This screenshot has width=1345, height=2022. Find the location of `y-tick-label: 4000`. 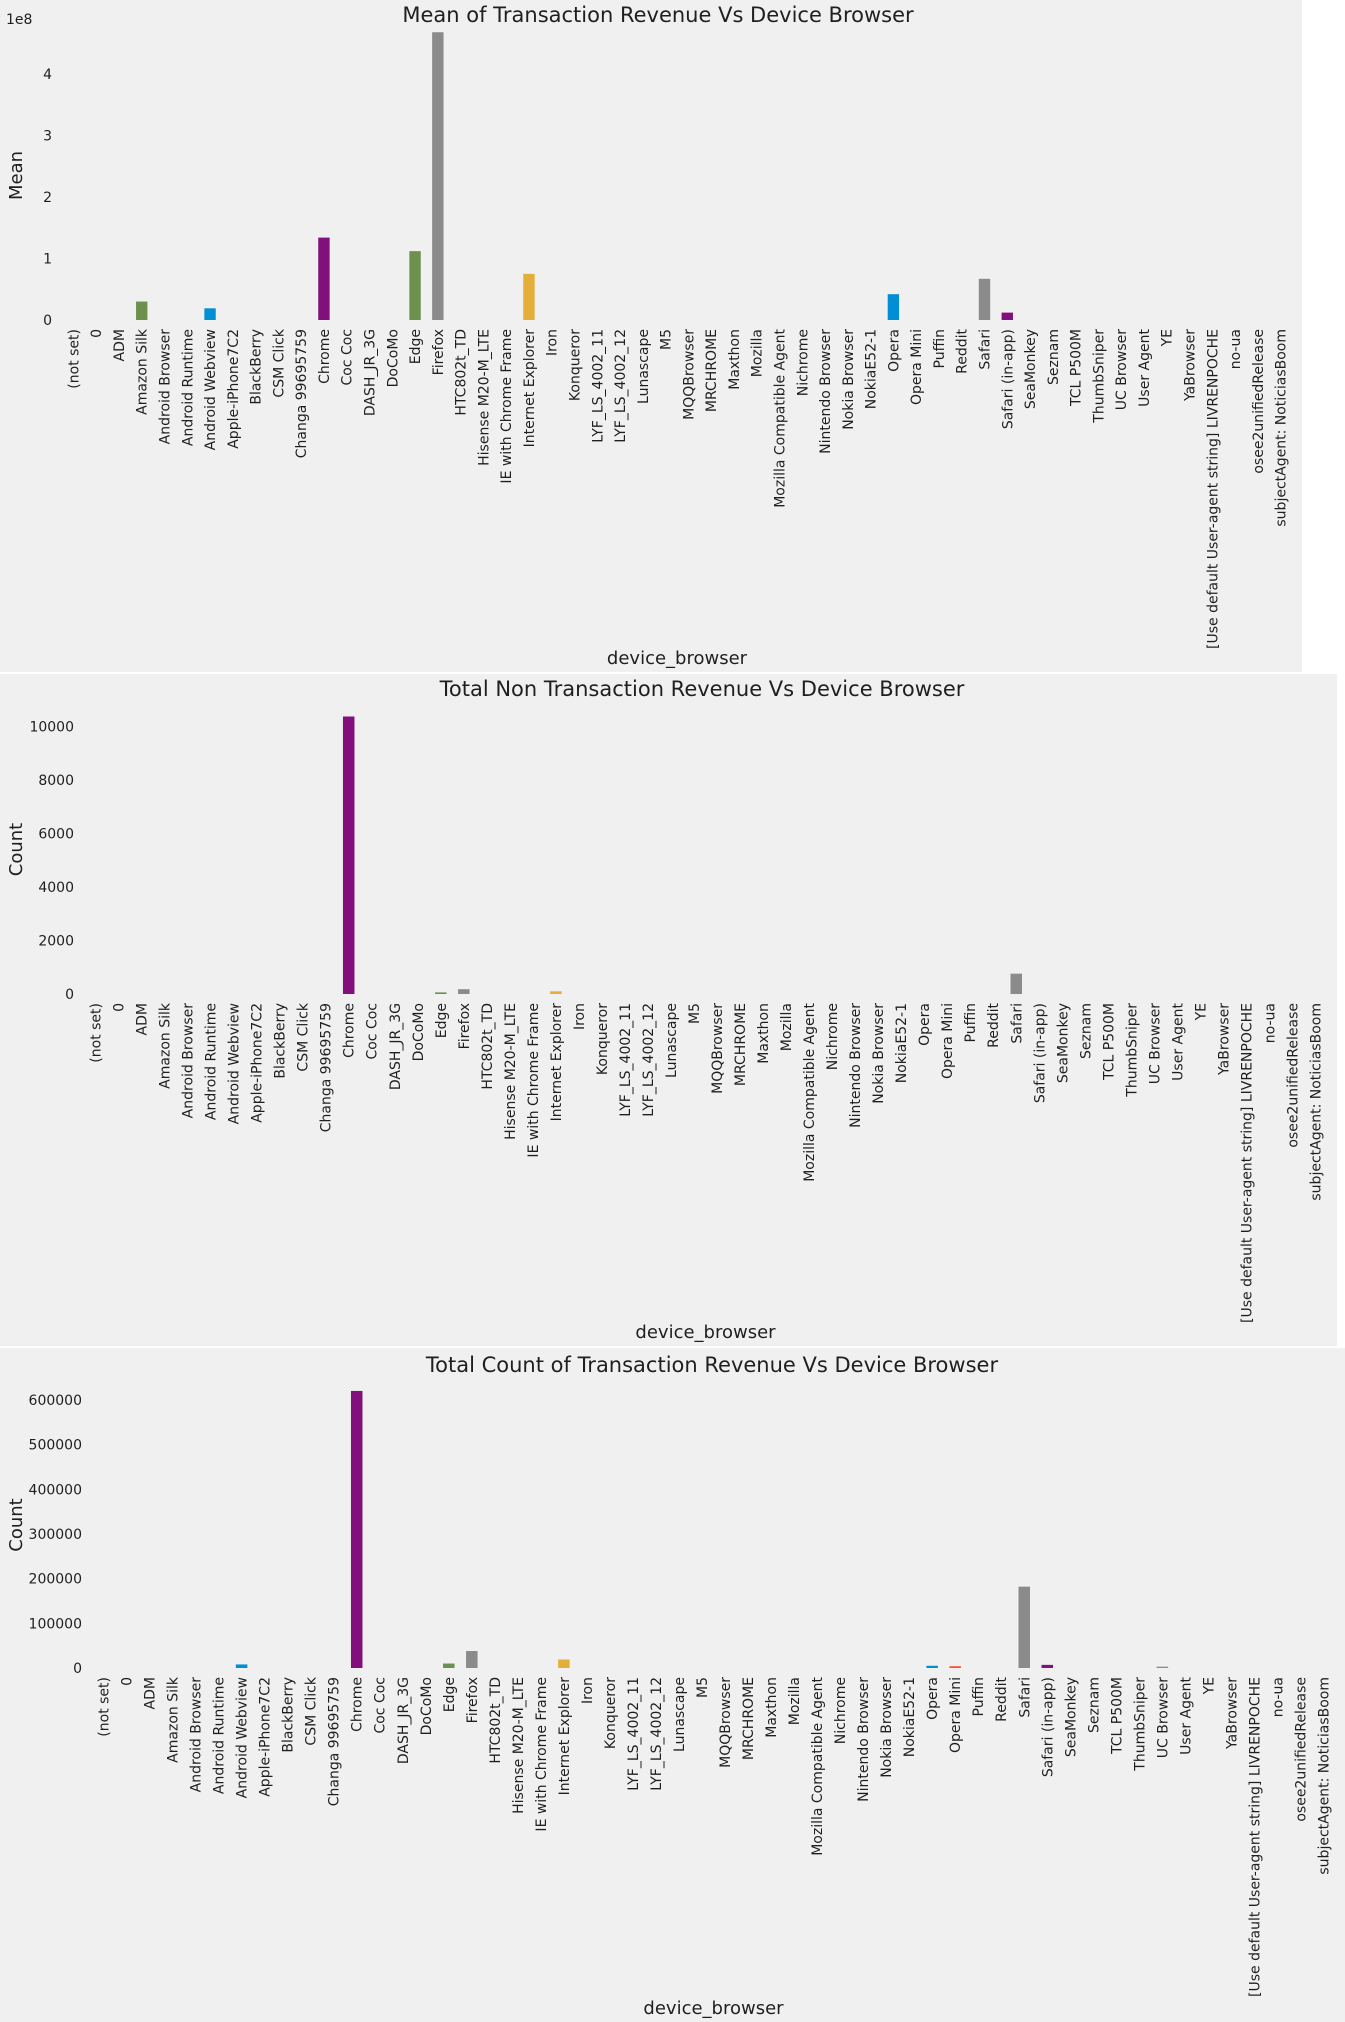

y-tick-label: 4000 is located at coordinates (56, 888).